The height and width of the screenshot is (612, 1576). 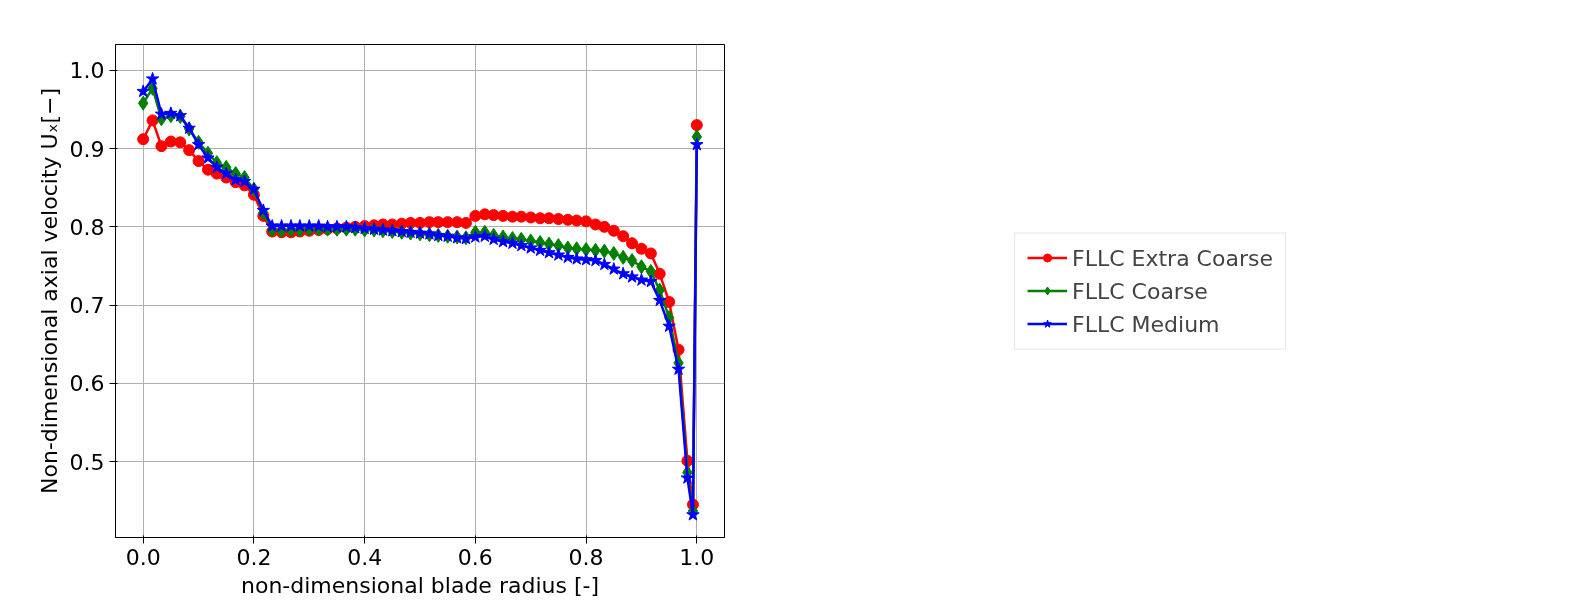 What do you see at coordinates (87, 149) in the screenshot?
I see `y-tick-label: 0.9` at bounding box center [87, 149].